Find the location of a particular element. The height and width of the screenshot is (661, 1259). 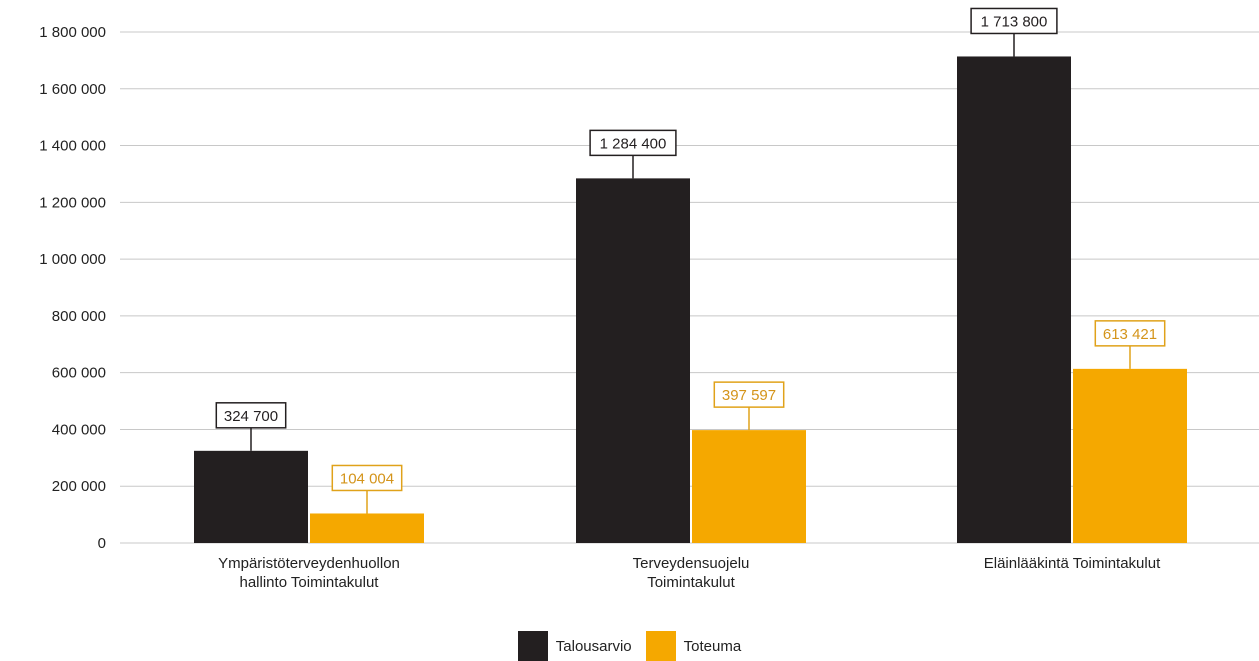

y-tick-label: 1 200 000 is located at coordinates (72, 202).